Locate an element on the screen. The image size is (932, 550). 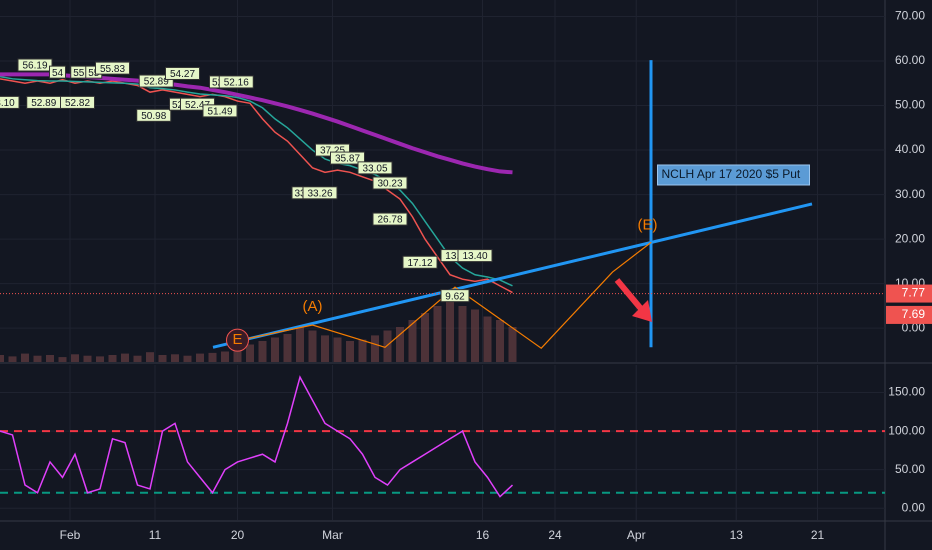
y-tick-label: 20.00 is located at coordinates (910, 238).